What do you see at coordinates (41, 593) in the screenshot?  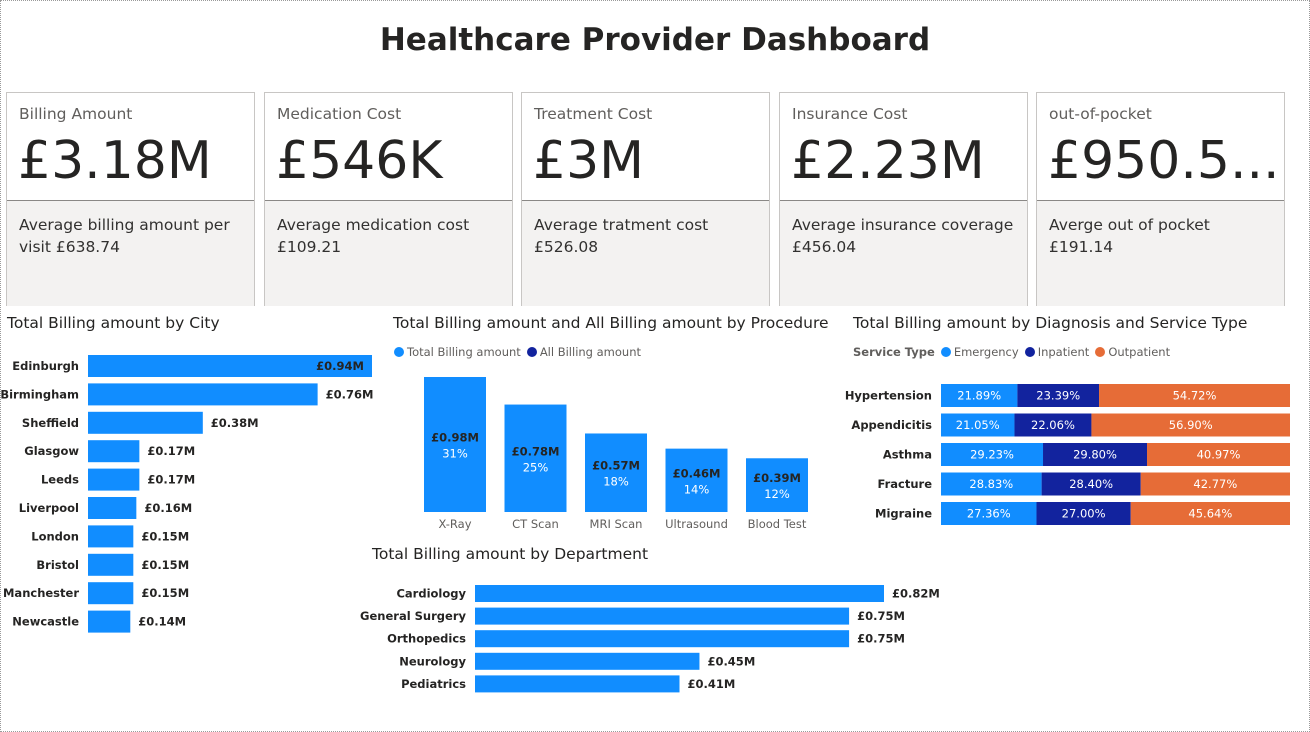 I see `city-label: Manchester` at bounding box center [41, 593].